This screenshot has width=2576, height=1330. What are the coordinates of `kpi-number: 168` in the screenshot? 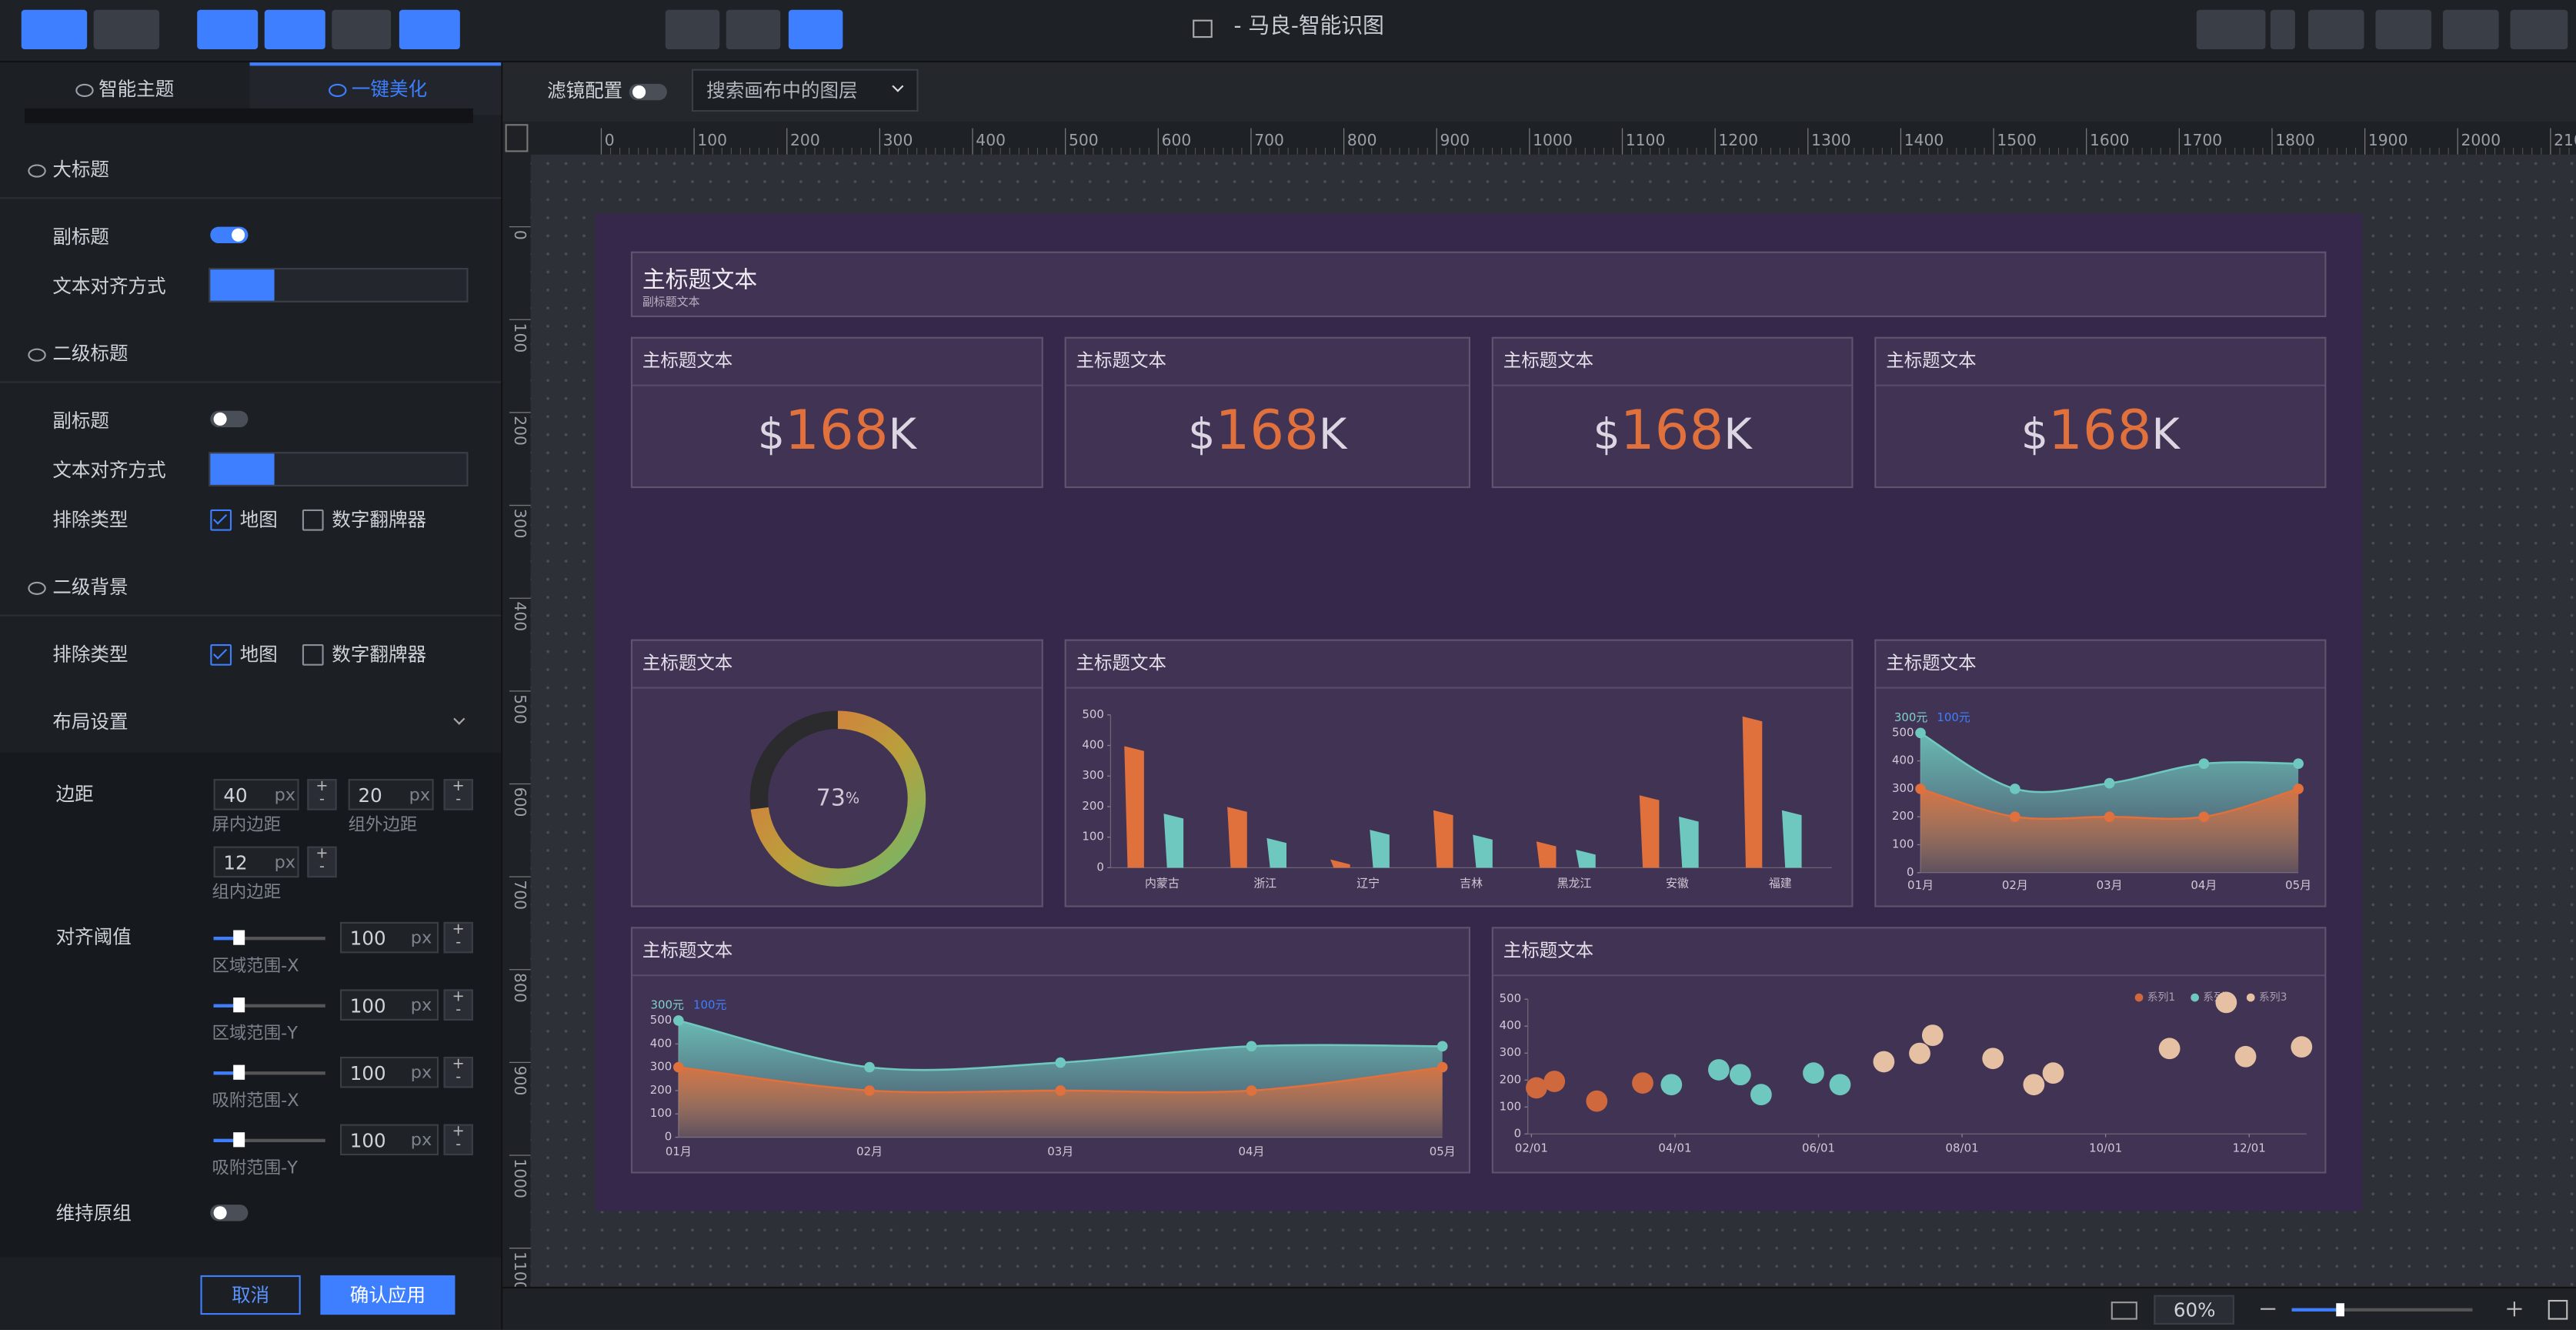 It's located at (837, 430).